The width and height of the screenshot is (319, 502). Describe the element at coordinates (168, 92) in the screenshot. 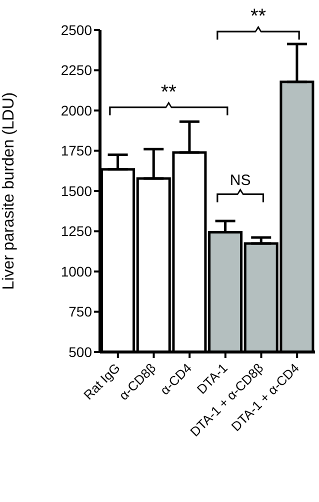

I see `annotation: **` at that location.